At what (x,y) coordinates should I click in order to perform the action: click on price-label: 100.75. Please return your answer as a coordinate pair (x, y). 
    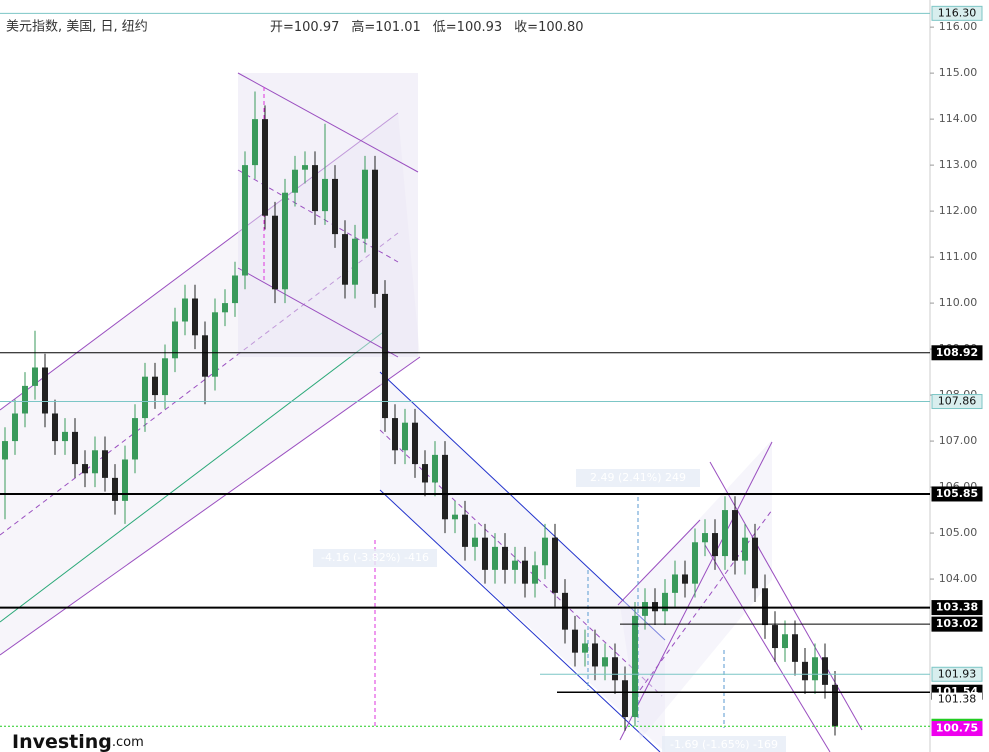
    Looking at the image, I should click on (957, 728).